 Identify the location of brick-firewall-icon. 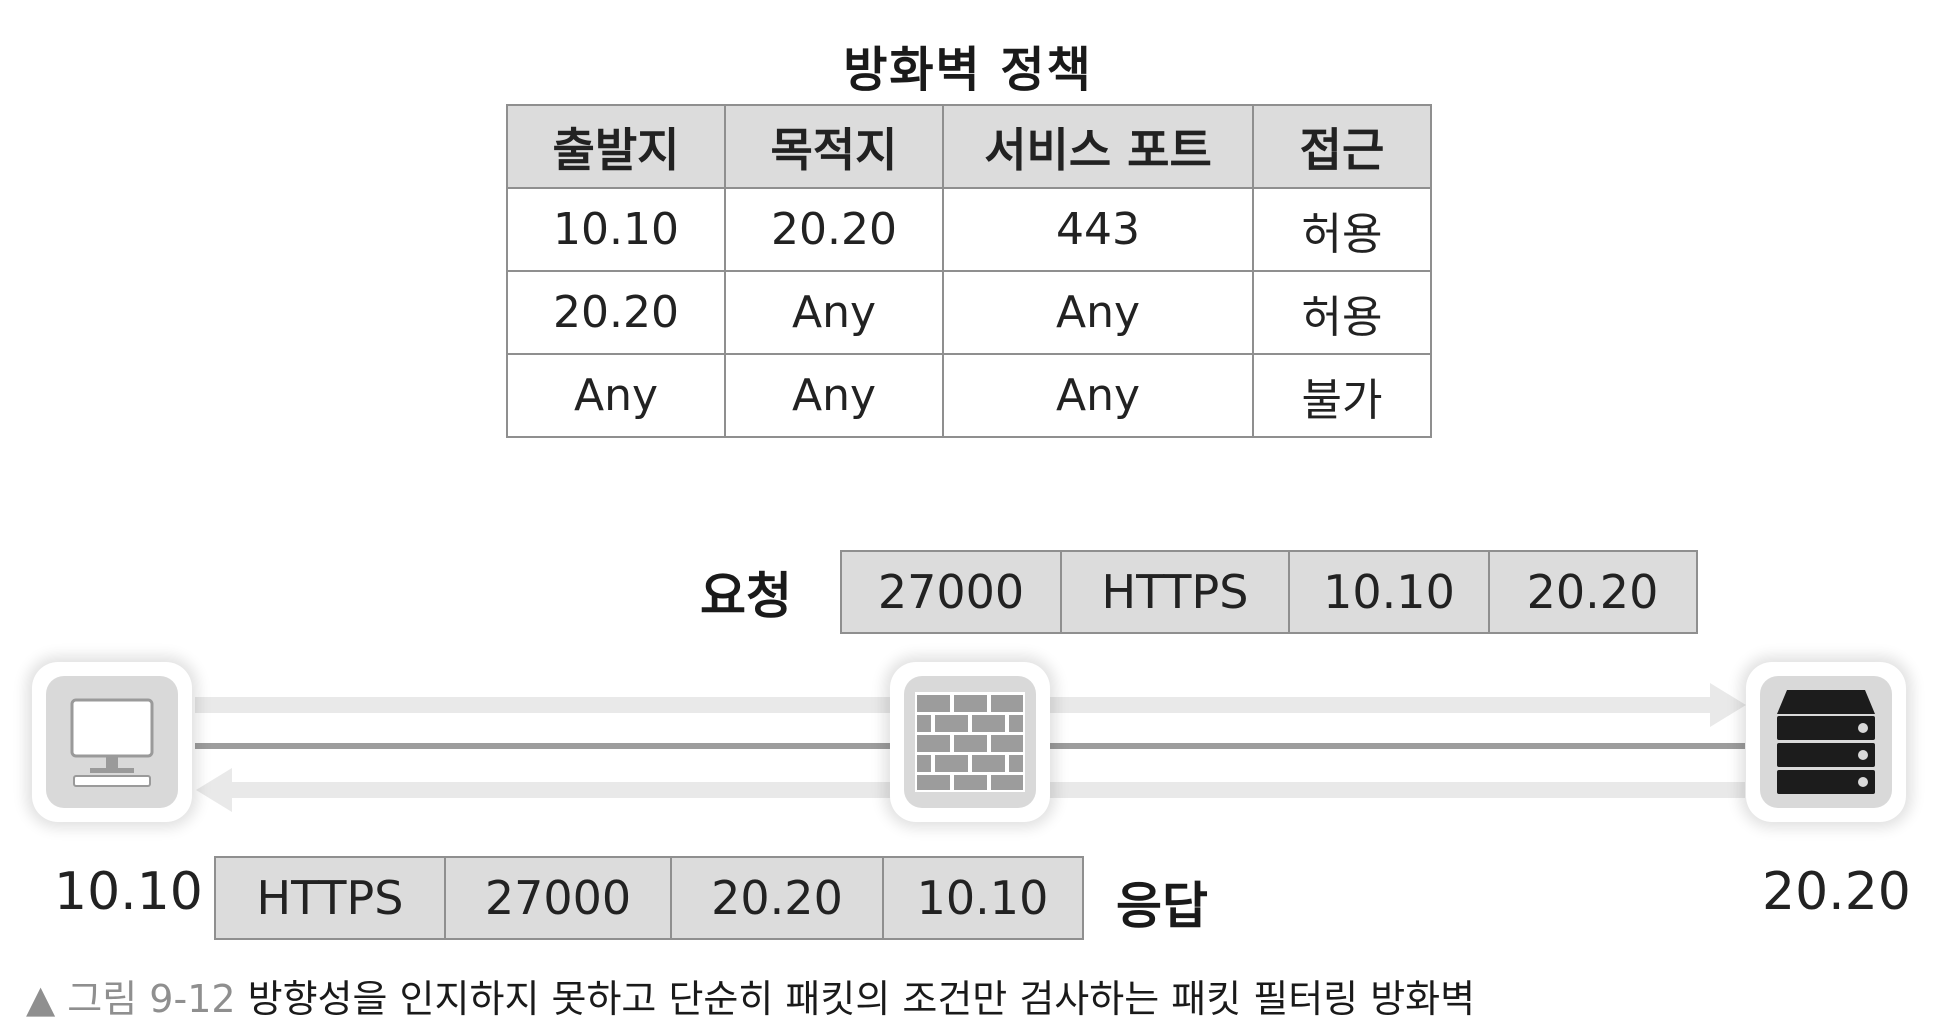
(970, 742).